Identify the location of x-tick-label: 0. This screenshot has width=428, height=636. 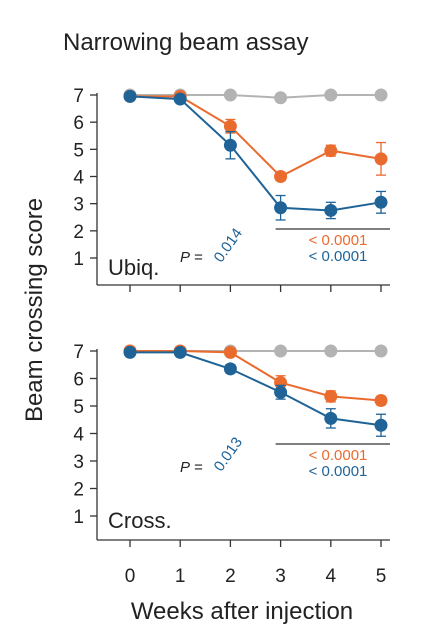
(130, 576).